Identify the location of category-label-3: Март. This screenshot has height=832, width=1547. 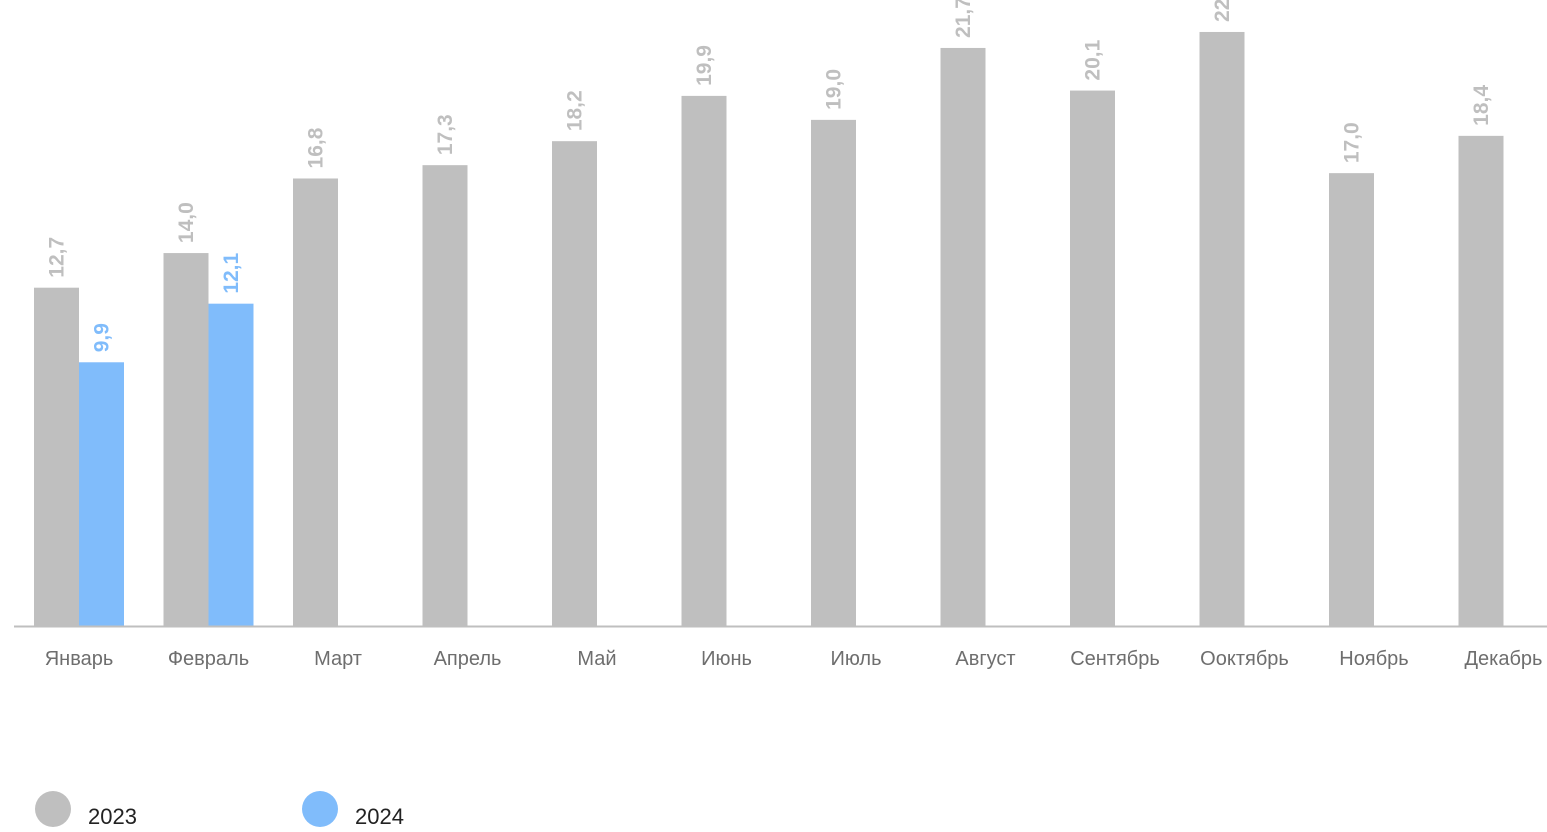
(338, 659).